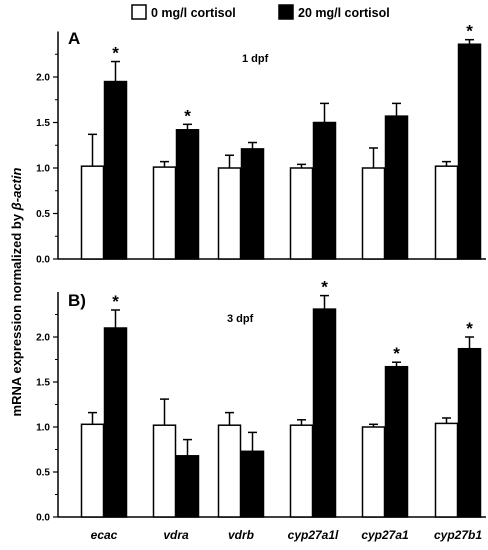 Image resolution: width=488 pixels, height=550 pixels. I want to click on panel-b-bar-vdra-0mg, so click(164, 471).